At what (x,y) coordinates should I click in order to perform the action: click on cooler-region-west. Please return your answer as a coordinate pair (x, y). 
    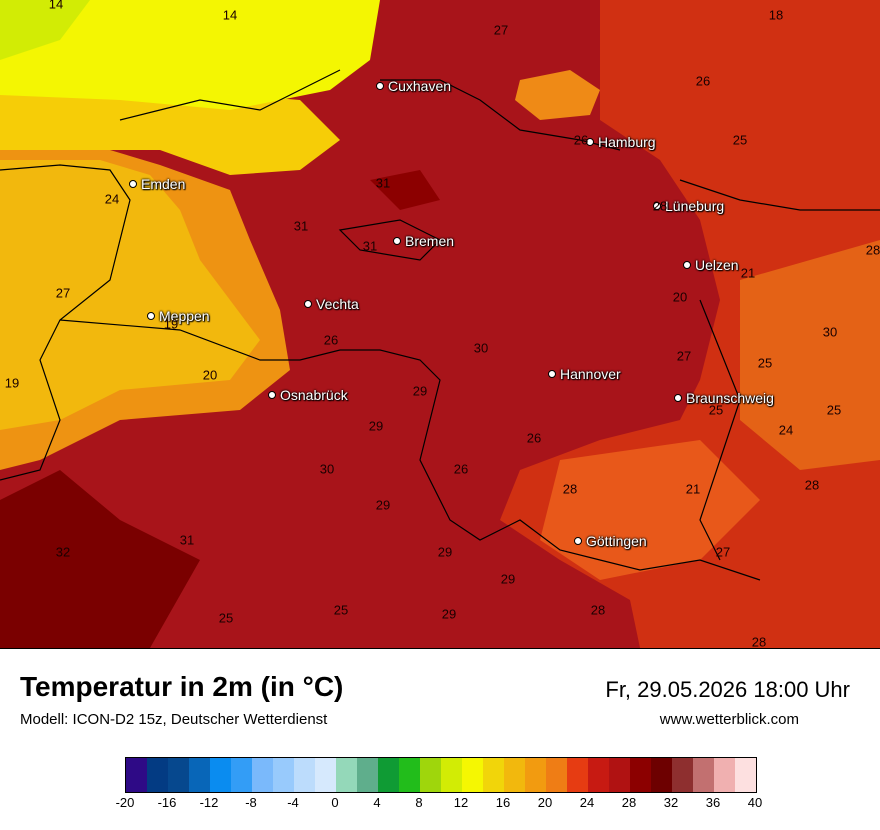
    Looking at the image, I should click on (130, 295).